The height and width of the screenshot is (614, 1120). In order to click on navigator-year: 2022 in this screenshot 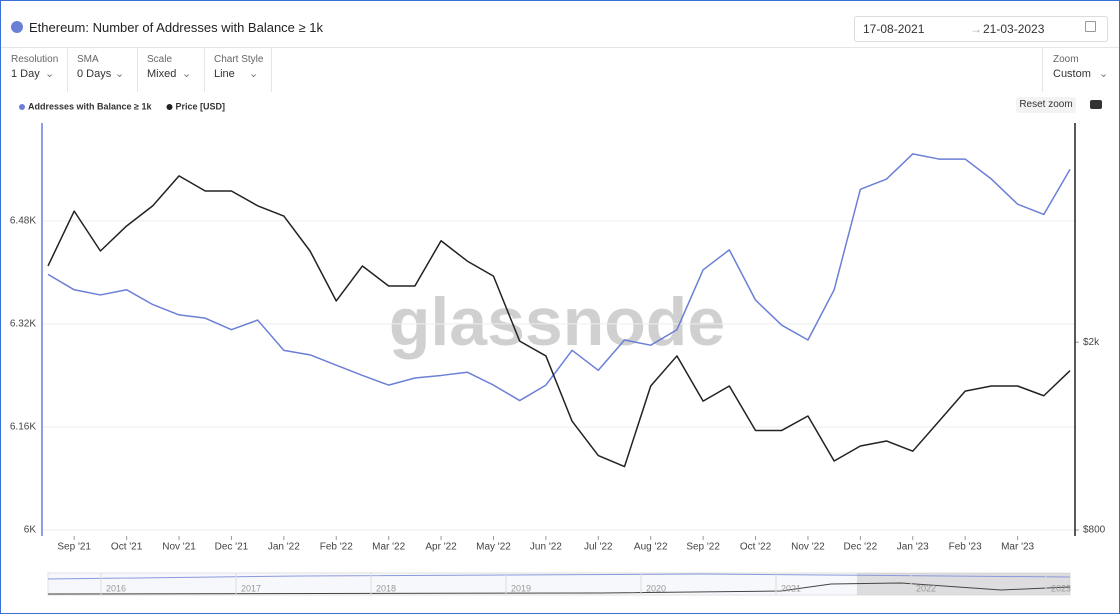, I will do `click(926, 588)`.